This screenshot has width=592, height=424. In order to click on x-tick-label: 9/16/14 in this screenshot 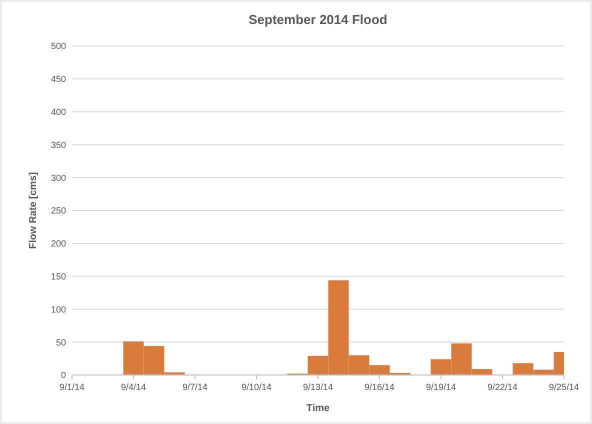, I will do `click(379, 387)`.